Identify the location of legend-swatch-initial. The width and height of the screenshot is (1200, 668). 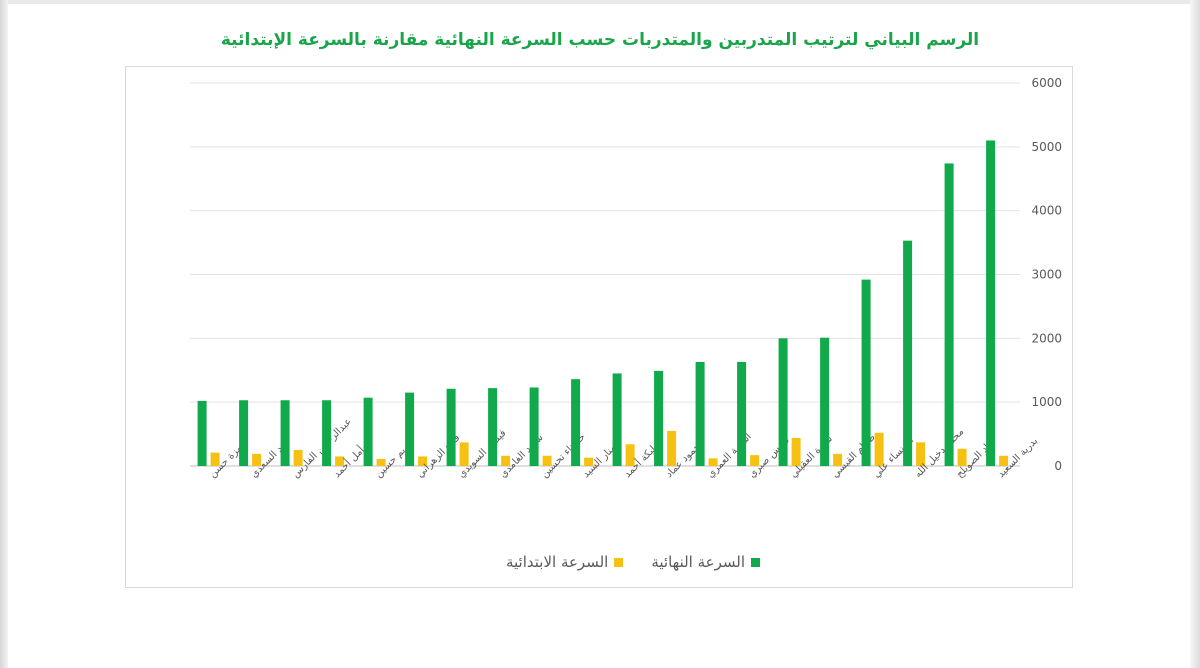
(619, 562).